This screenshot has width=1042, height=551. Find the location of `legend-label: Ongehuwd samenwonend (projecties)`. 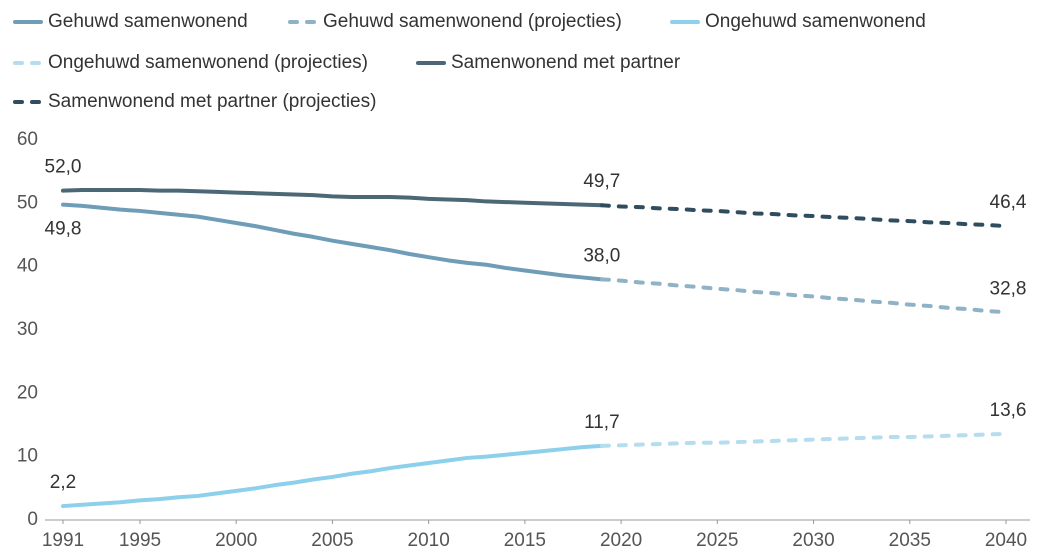

legend-label: Ongehuwd samenwonend (projecties) is located at coordinates (208, 62).